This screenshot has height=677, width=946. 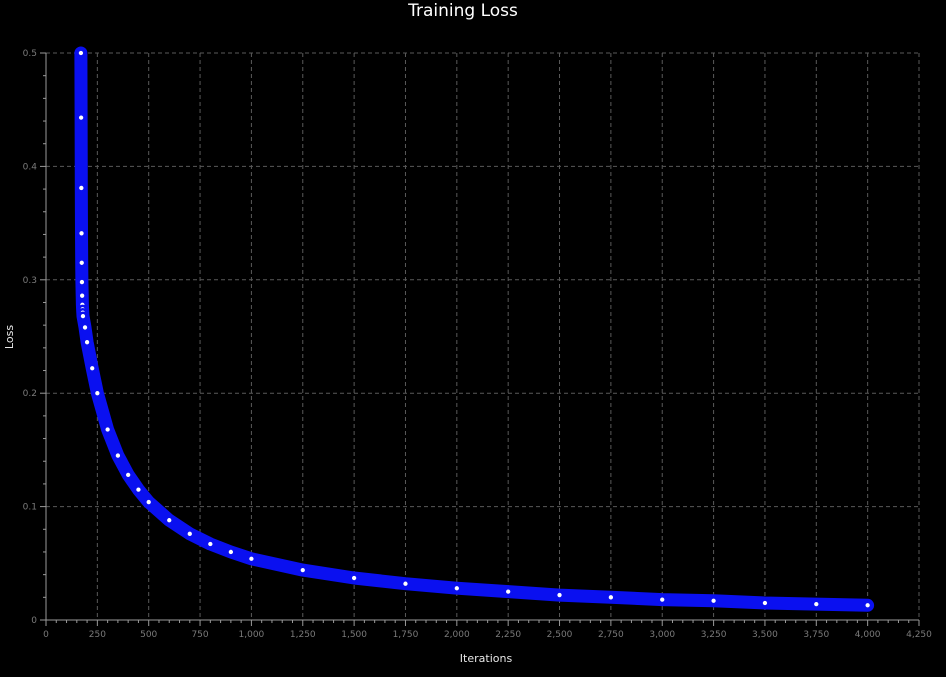 What do you see at coordinates (560, 635) in the screenshot?
I see `x-tick-label: 2,500` at bounding box center [560, 635].